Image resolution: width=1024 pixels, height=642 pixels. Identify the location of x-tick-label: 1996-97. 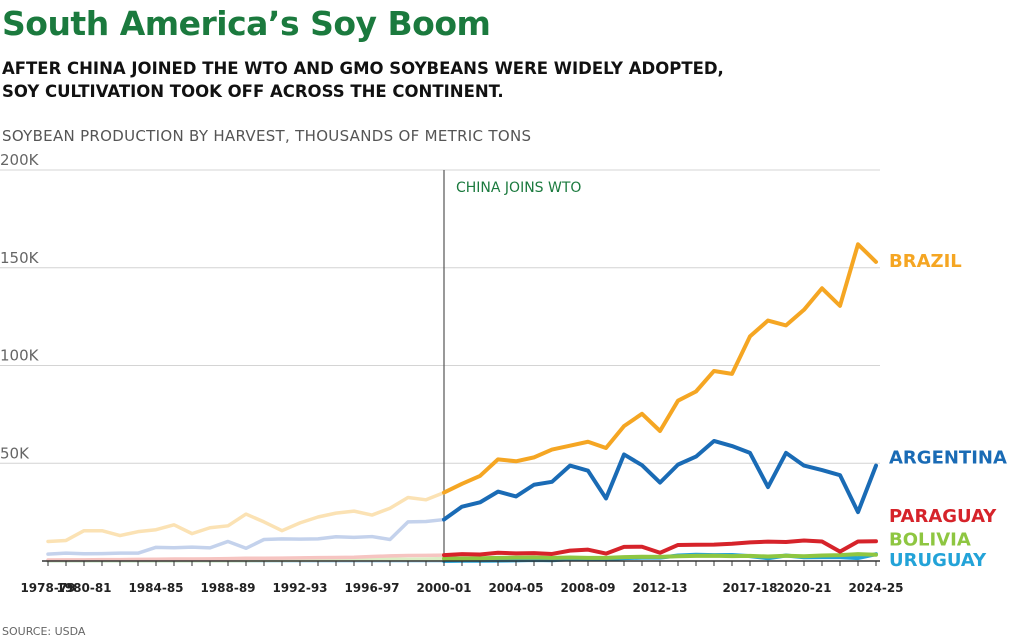
(371, 588).